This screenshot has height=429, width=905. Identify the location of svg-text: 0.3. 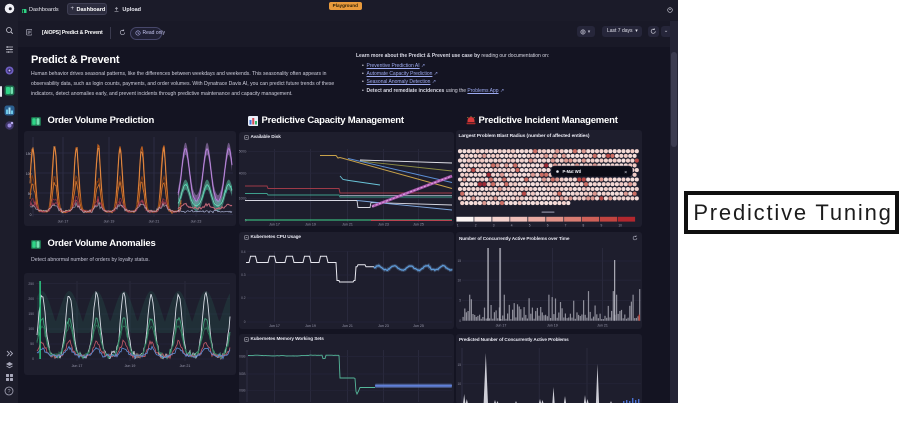
(243, 275).